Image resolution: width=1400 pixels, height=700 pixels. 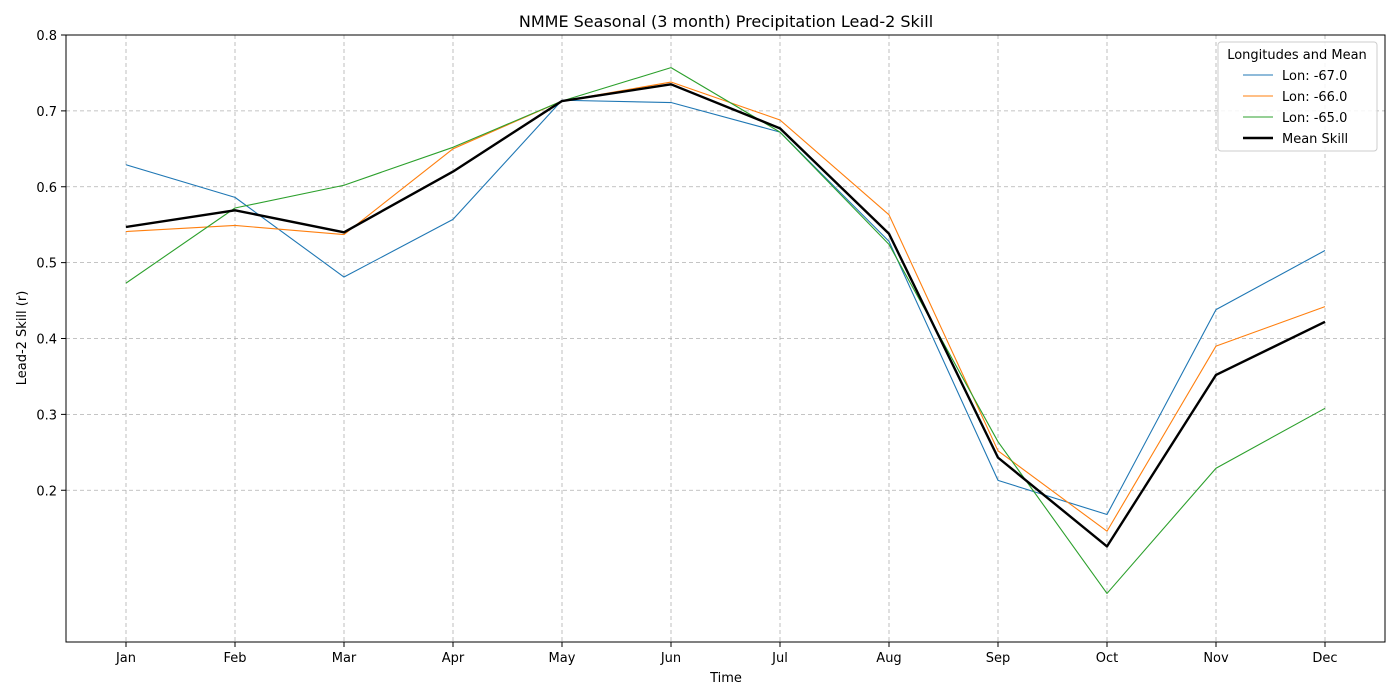 What do you see at coordinates (779, 658) in the screenshot?
I see `x-tick-label: Jul` at bounding box center [779, 658].